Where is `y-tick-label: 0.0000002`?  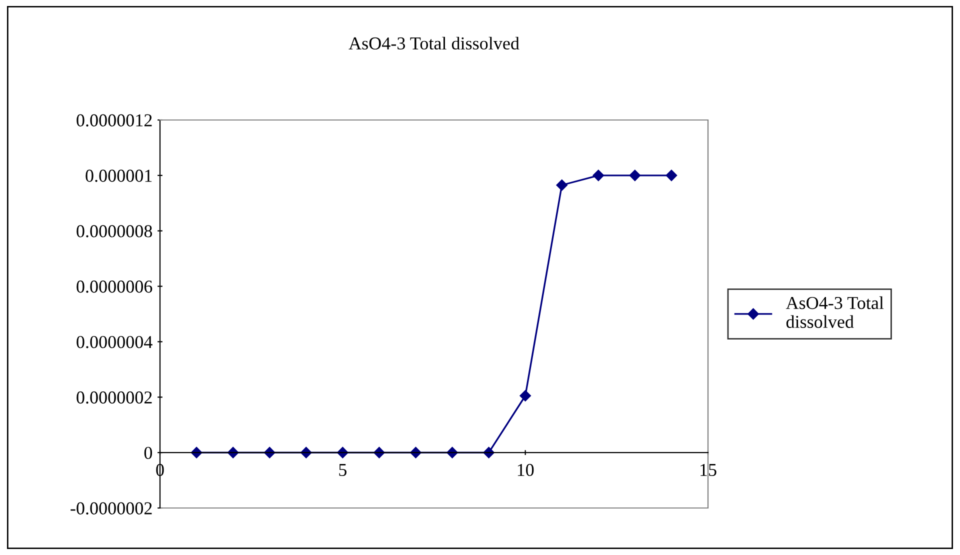
y-tick-label: 0.0000002 is located at coordinates (114, 397).